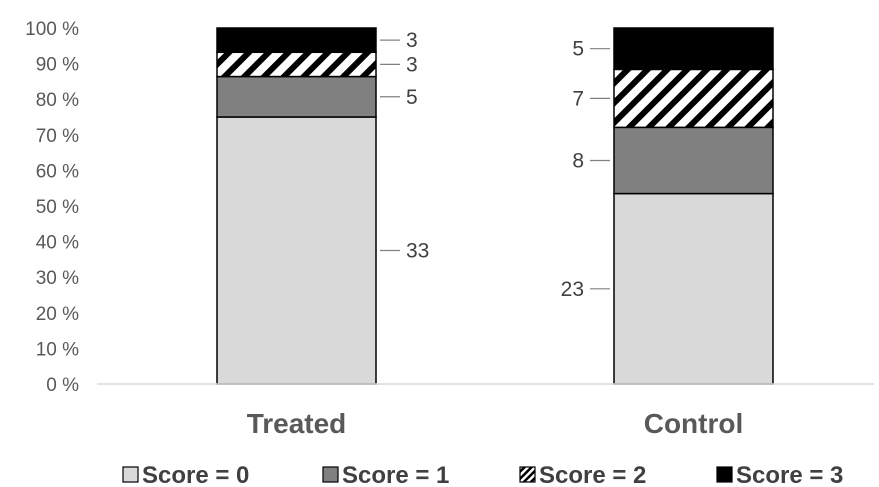 The width and height of the screenshot is (879, 487). I want to click on y-tick-label: 90 %, so click(57, 65).